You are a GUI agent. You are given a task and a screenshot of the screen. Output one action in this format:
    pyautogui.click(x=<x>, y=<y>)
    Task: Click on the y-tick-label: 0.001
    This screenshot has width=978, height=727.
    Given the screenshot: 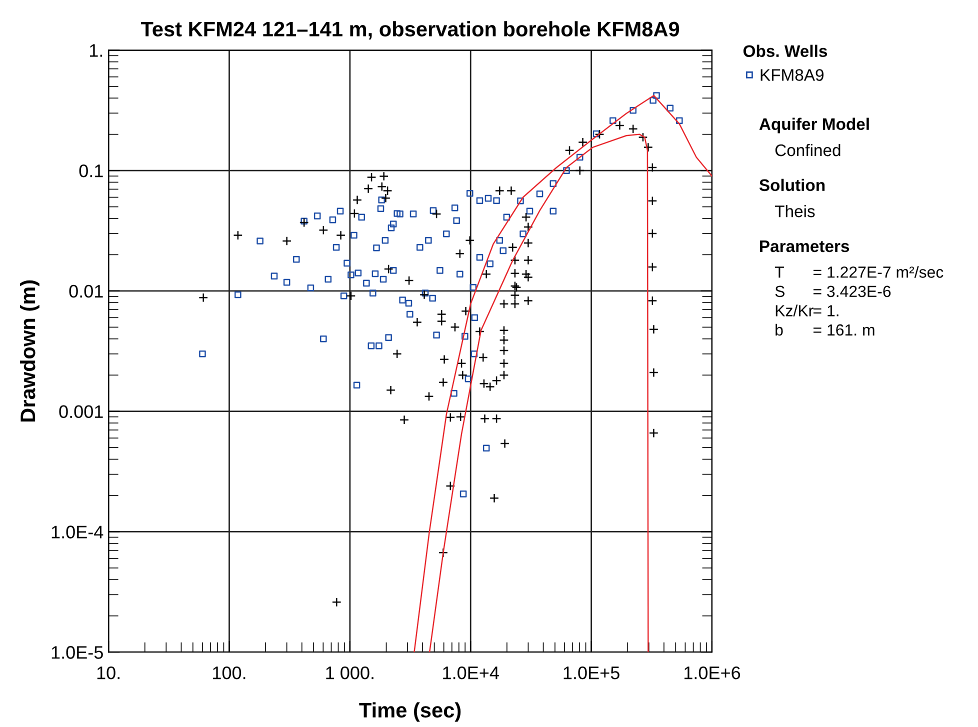 What is the action you would take?
    pyautogui.click(x=81, y=411)
    